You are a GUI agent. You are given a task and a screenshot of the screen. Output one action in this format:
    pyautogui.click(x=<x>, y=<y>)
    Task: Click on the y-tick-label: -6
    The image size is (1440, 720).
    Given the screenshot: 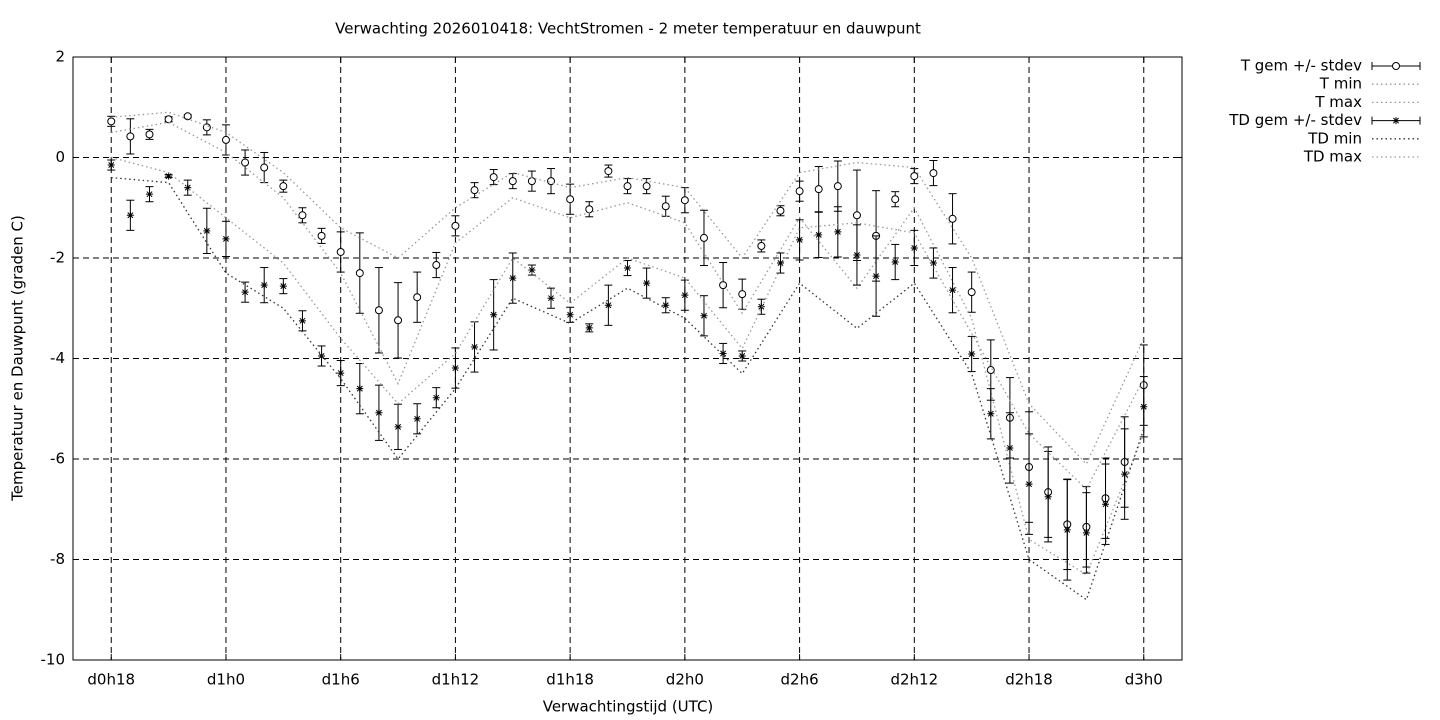 What is the action you would take?
    pyautogui.click(x=57, y=459)
    